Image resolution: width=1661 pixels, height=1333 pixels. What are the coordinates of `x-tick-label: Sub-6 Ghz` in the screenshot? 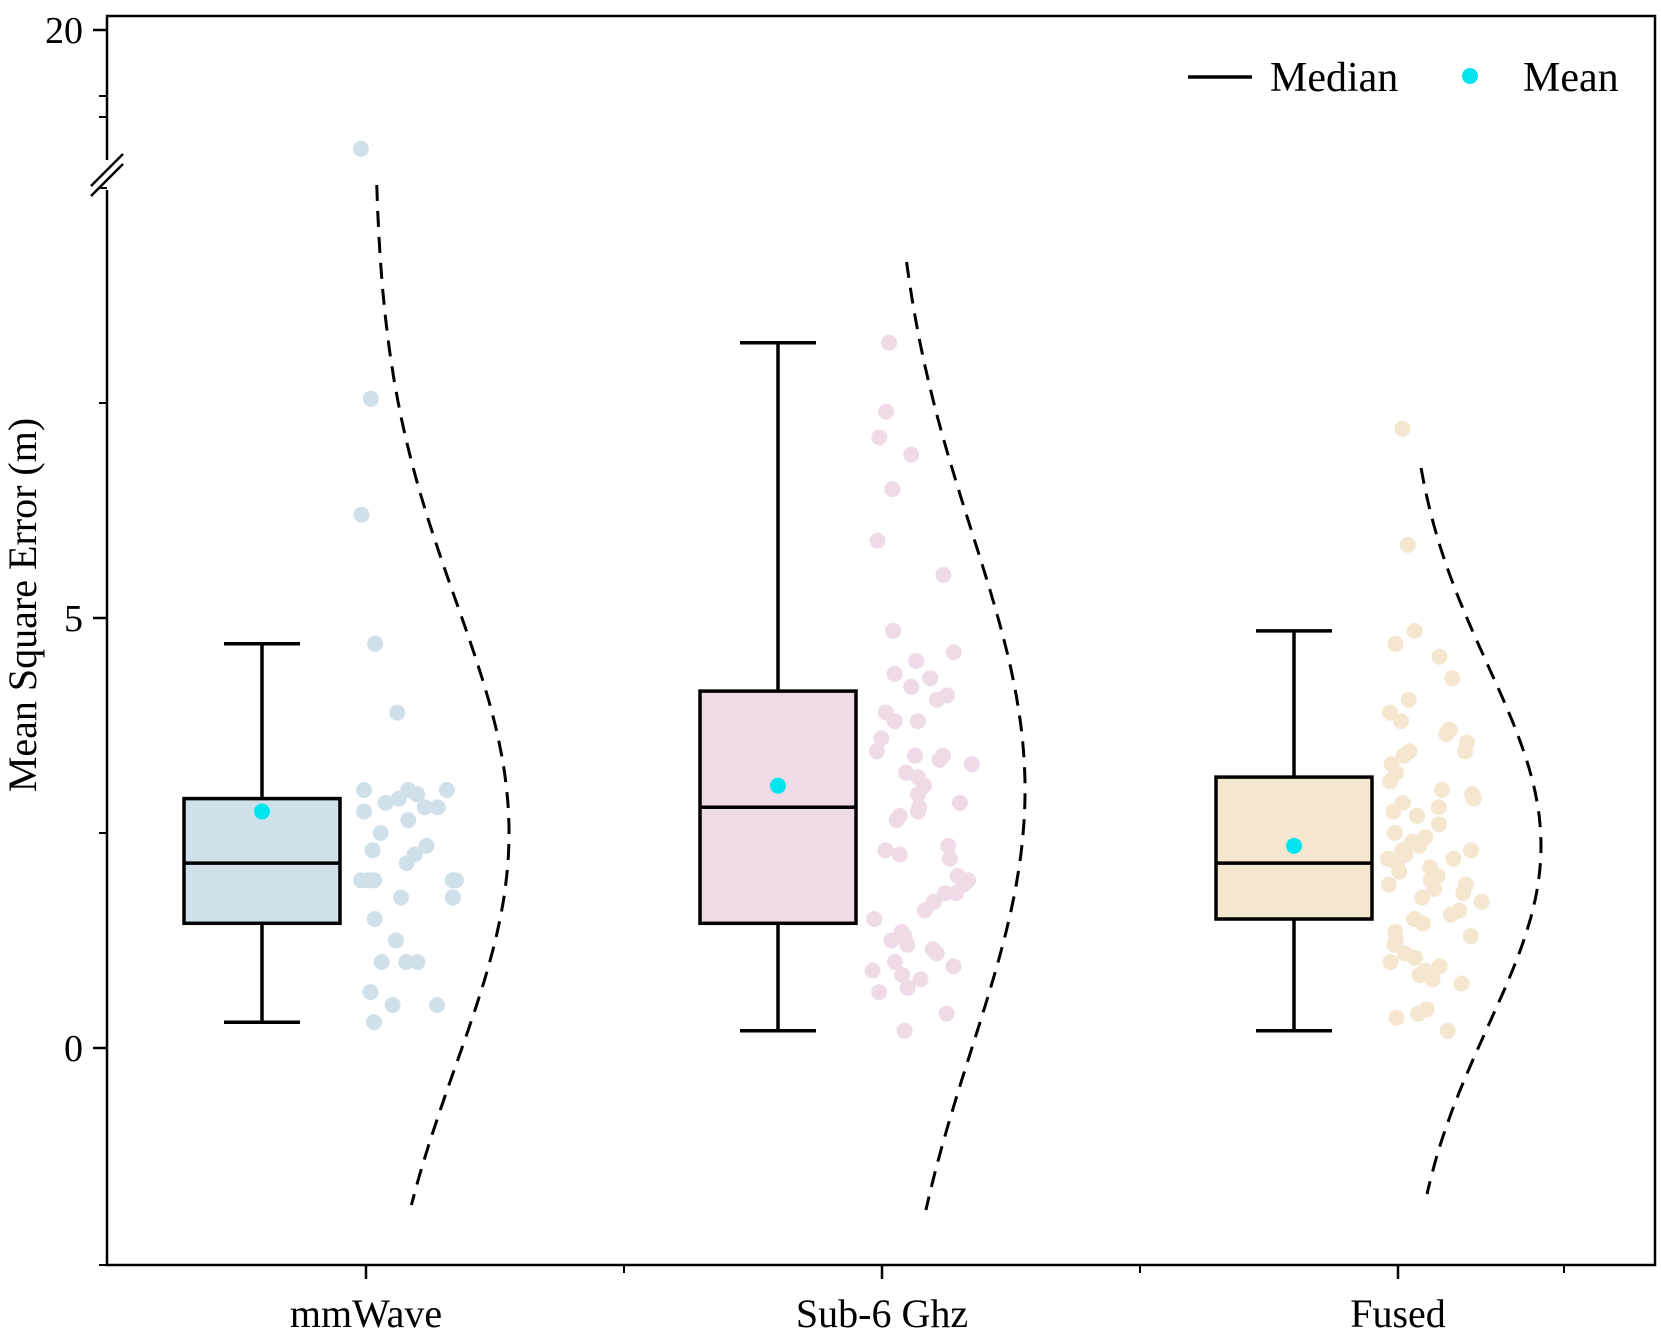 It's located at (882, 1312).